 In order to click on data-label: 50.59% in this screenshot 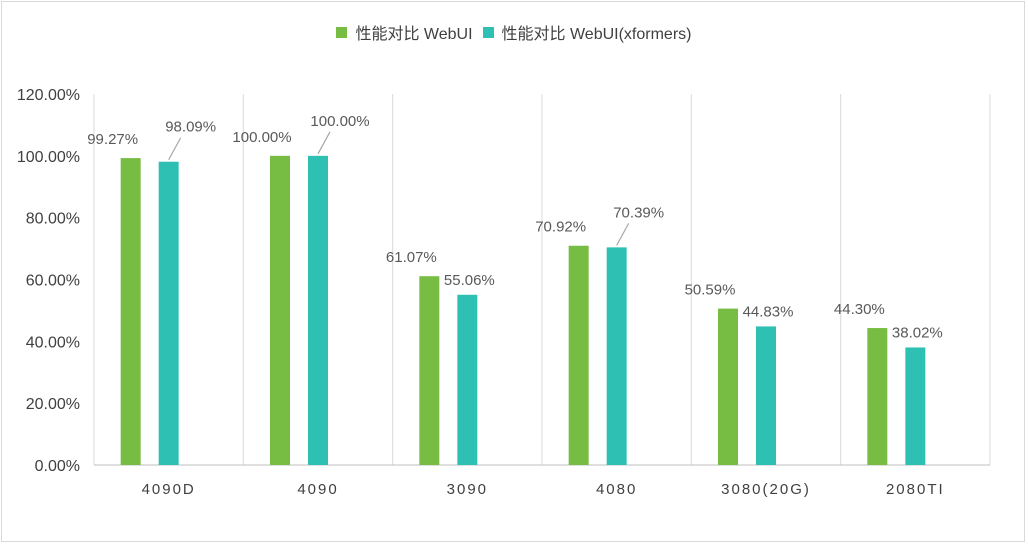, I will do `click(710, 290)`.